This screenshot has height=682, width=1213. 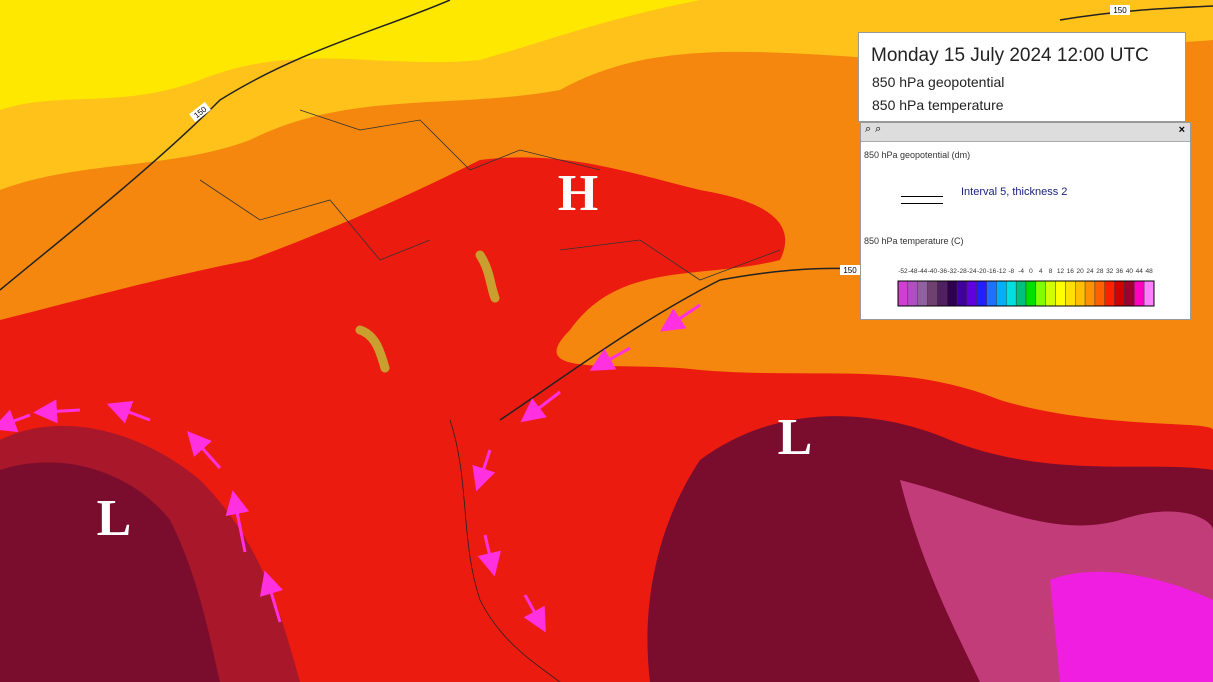 What do you see at coordinates (1149, 271) in the screenshot?
I see `scale-label: 48` at bounding box center [1149, 271].